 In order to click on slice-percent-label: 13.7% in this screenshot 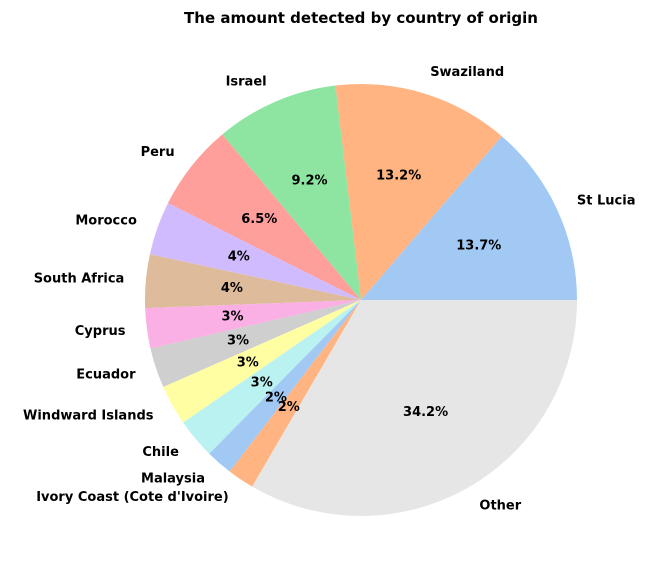, I will do `click(478, 245)`.